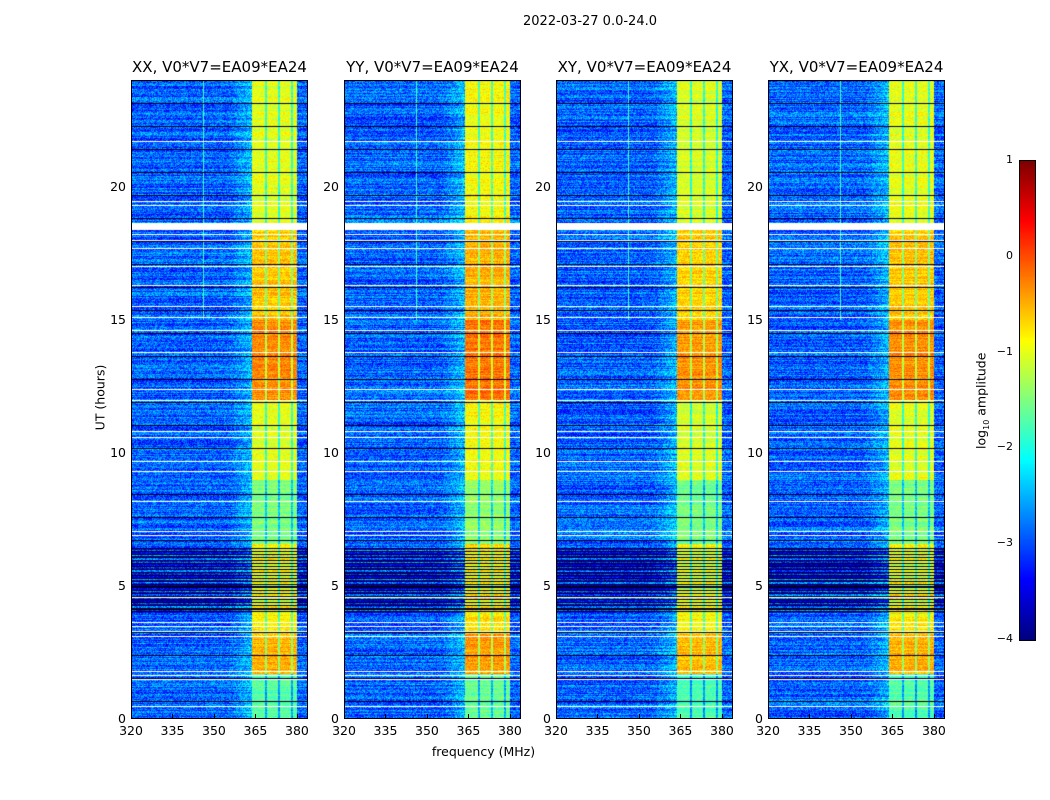 Image resolution: width=1050 pixels, height=800 pixels. Describe the element at coordinates (1004, 638) in the screenshot. I see `colorbar-tick-label: −4` at that location.